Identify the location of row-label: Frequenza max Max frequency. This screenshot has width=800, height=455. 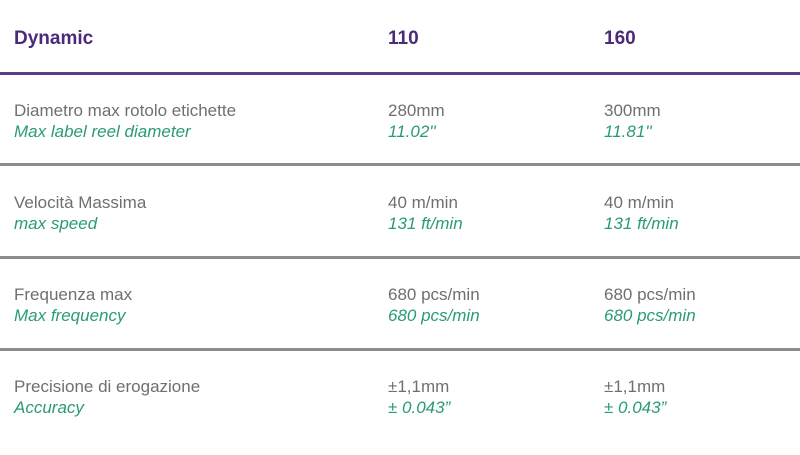
(73, 305).